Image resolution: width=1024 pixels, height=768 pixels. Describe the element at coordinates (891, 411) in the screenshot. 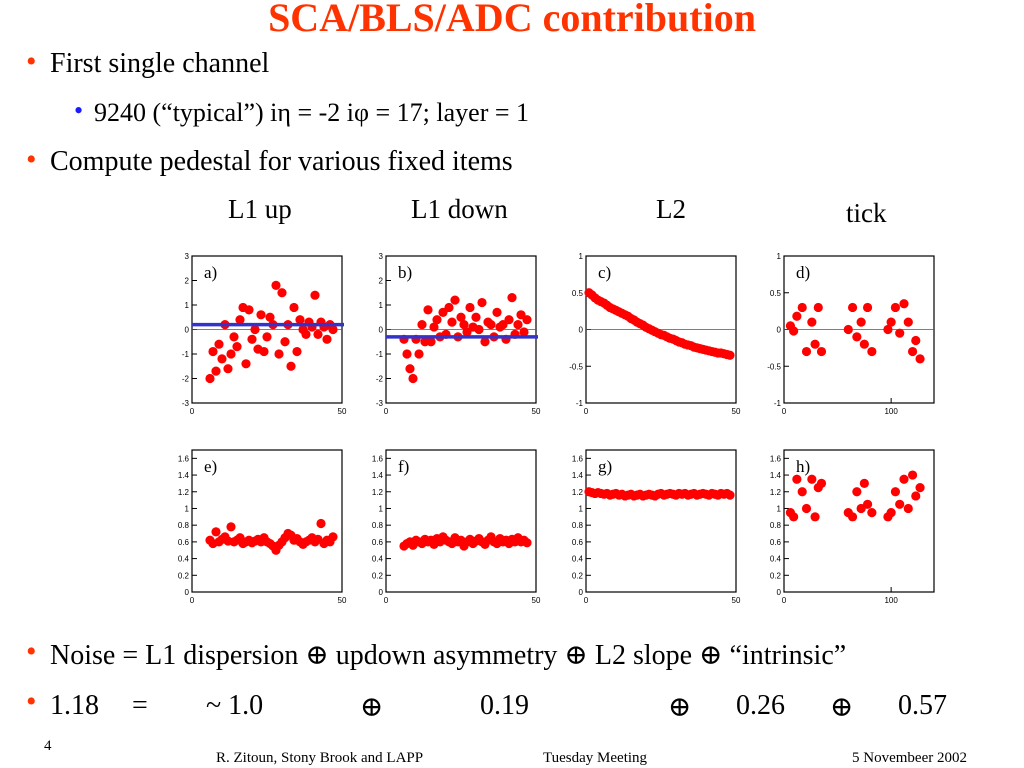

I see `x-tick-label: 100` at that location.